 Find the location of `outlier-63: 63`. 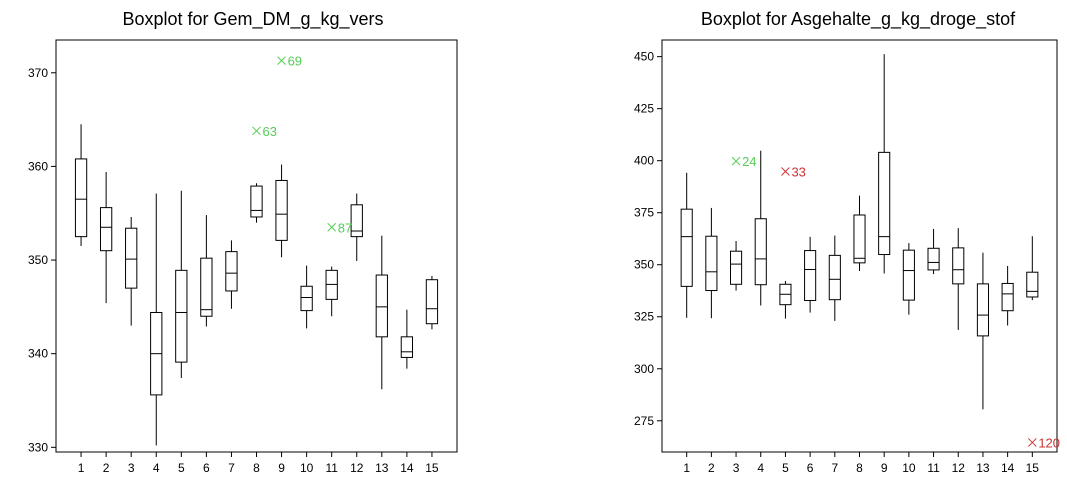

outlier-63: 63 is located at coordinates (264, 131).